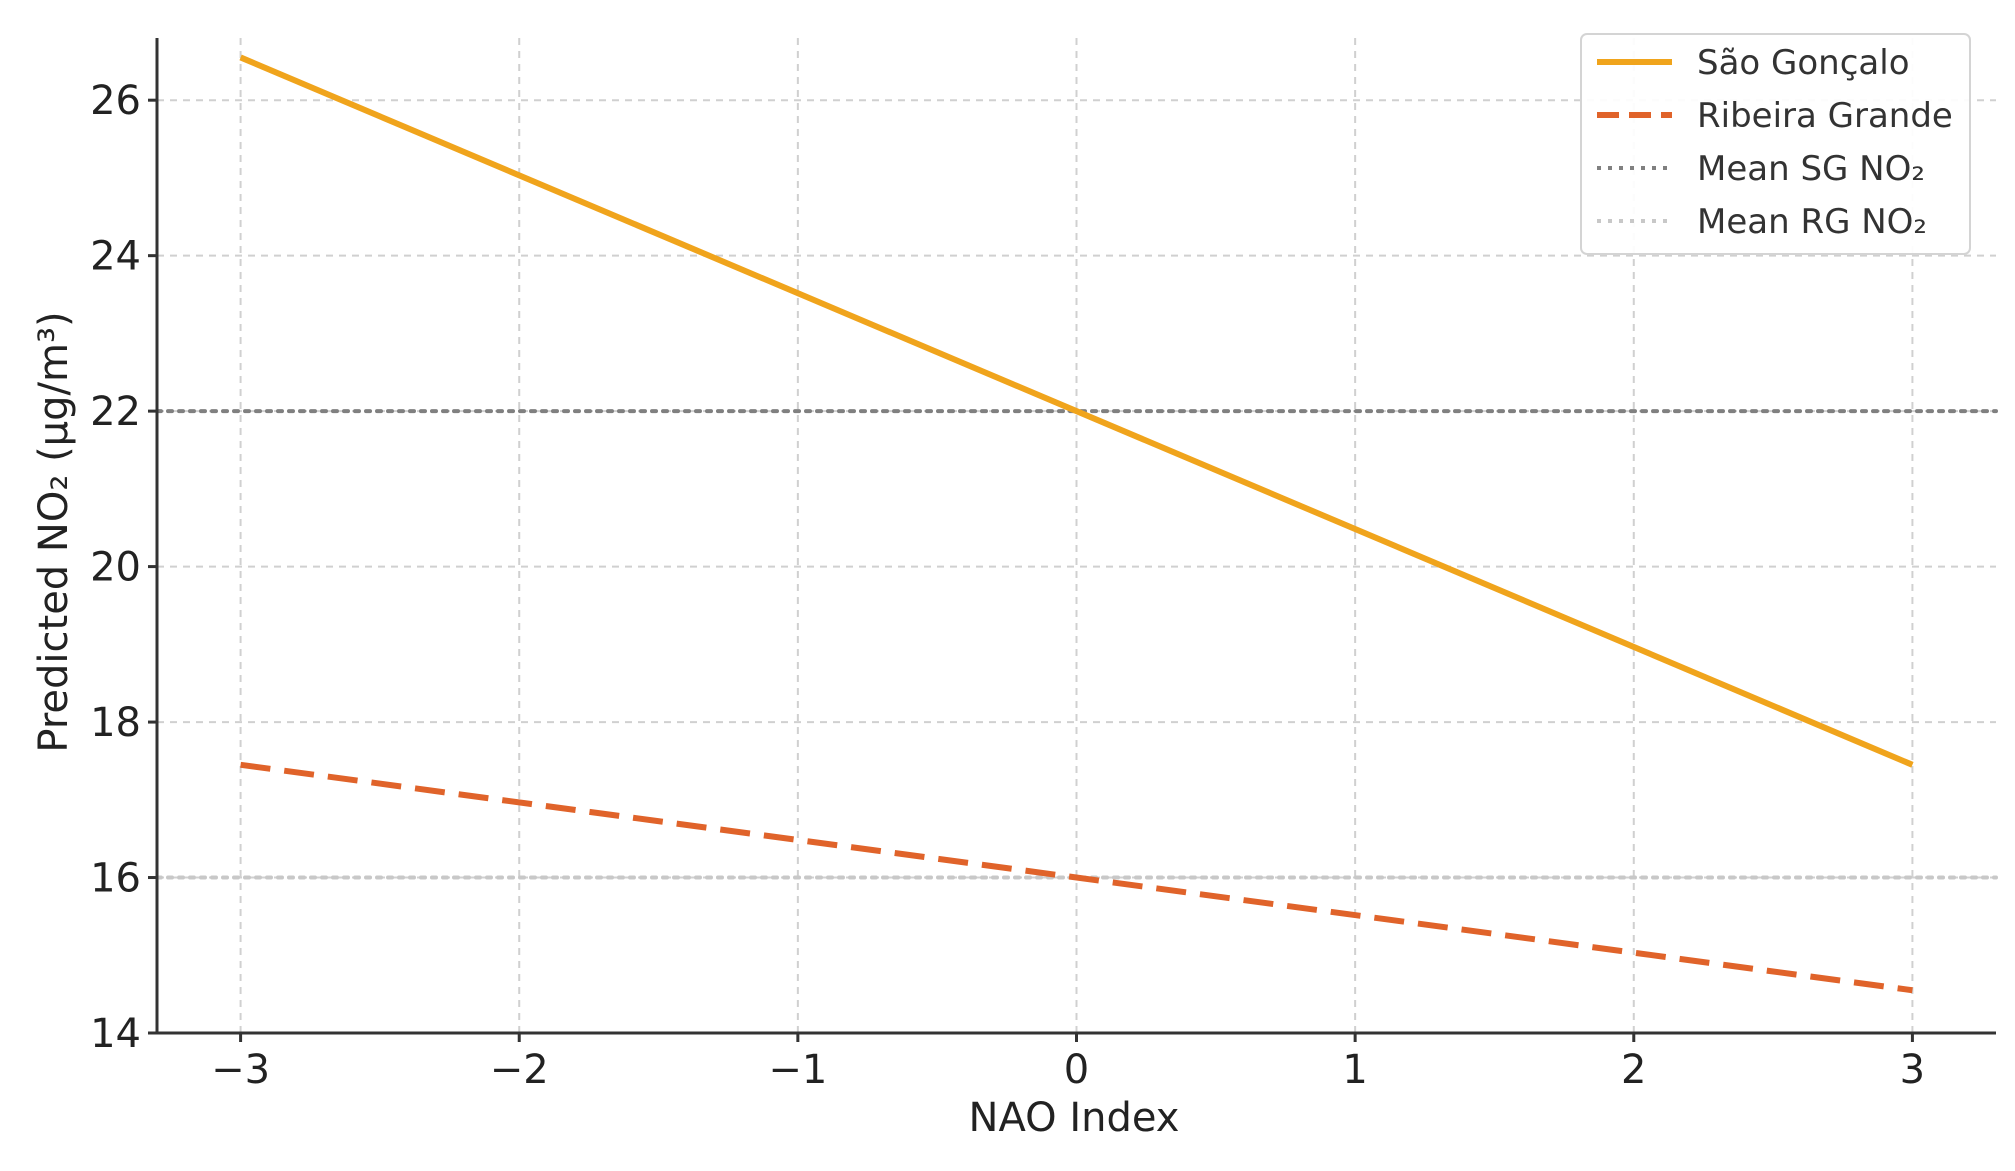  What do you see at coordinates (519, 1070) in the screenshot?
I see `x-tick-label: −2` at bounding box center [519, 1070].